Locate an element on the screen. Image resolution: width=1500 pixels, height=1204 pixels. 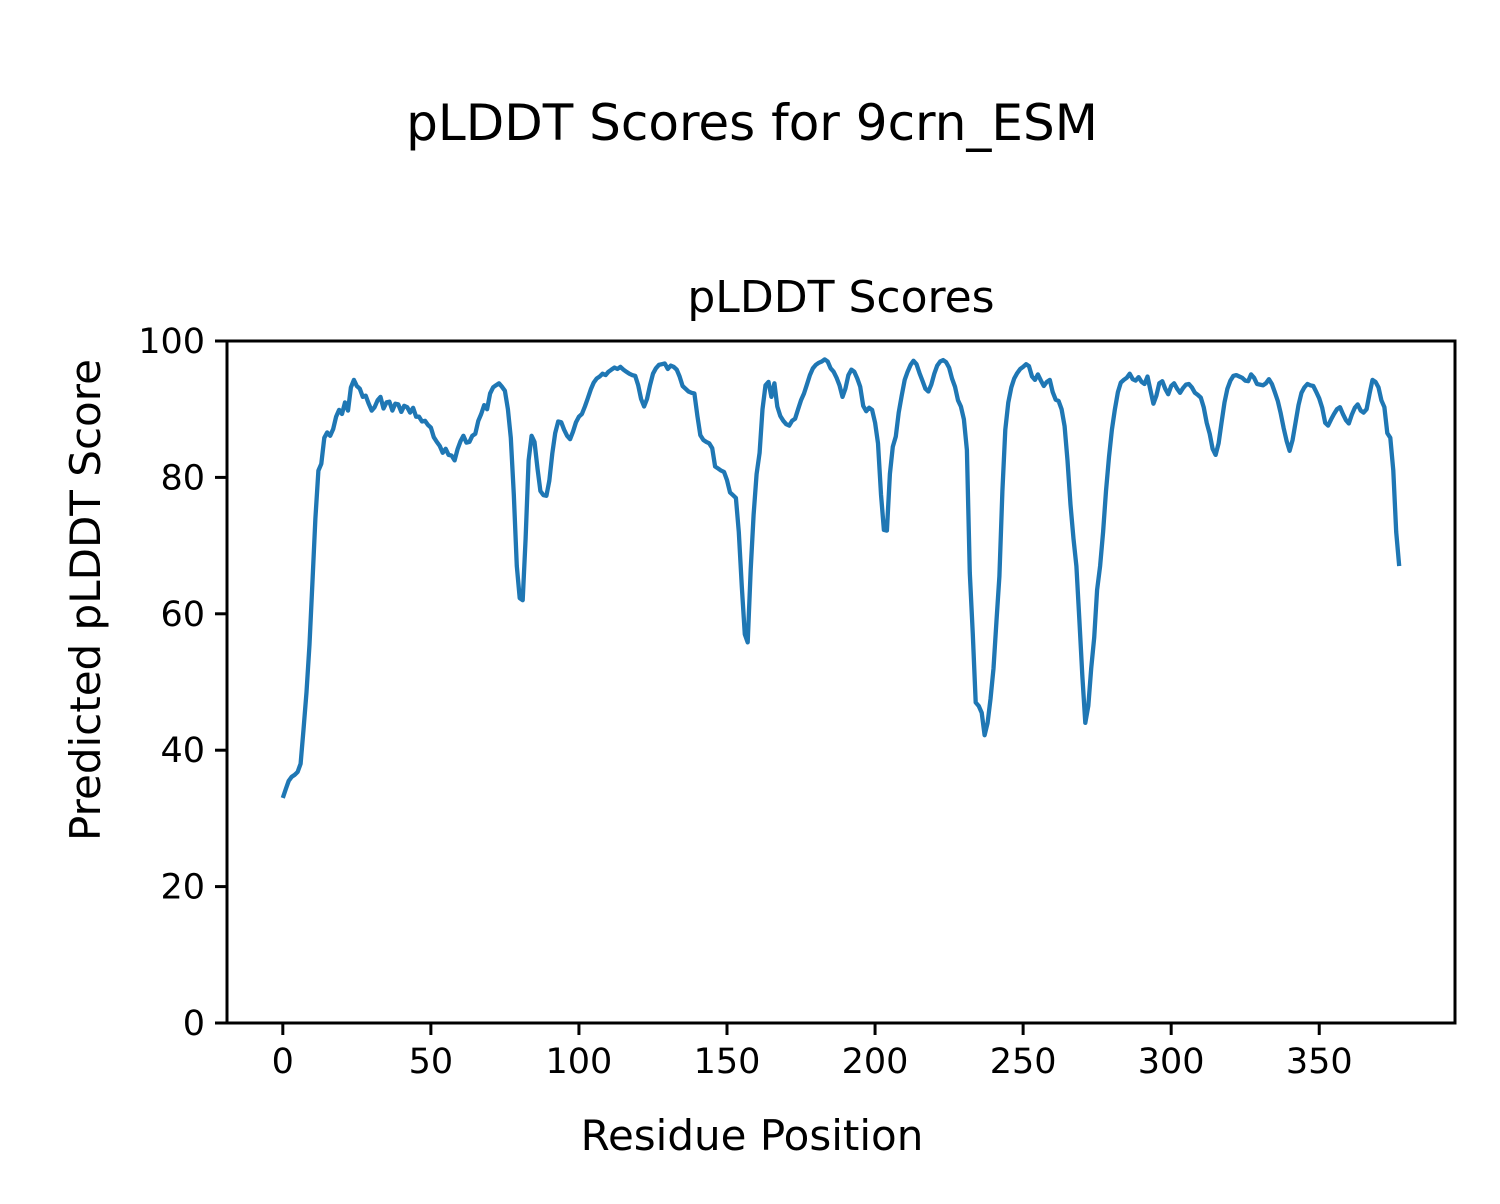
y-axis-label: Predicted pLDDT Score is located at coordinates (85, 600).